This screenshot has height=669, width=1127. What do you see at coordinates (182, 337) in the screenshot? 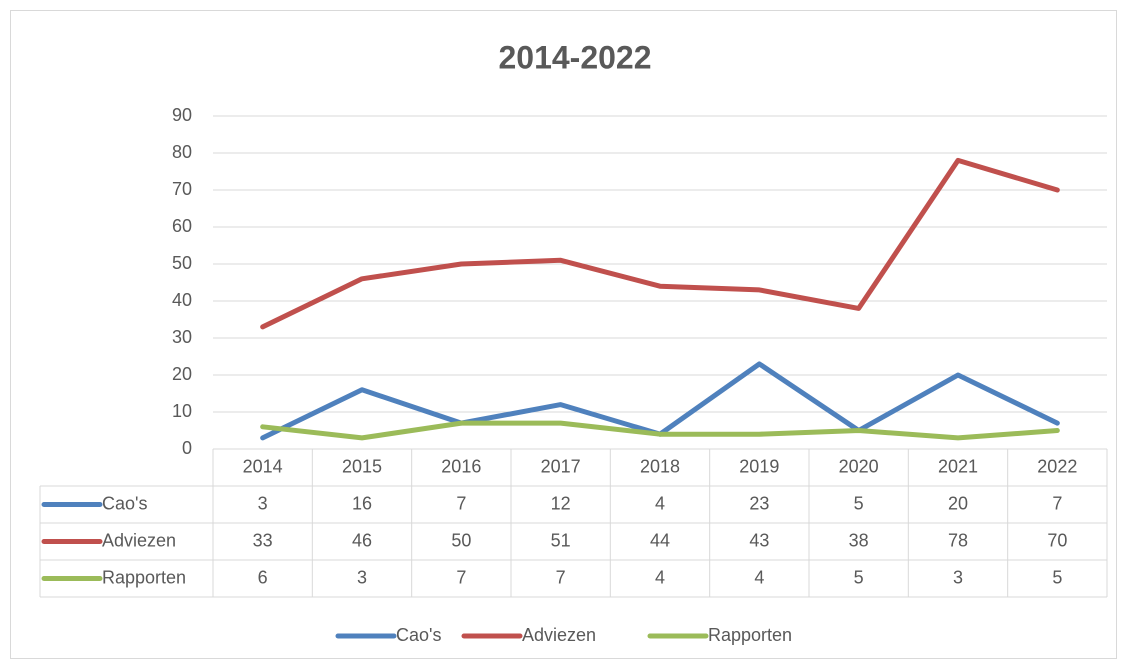
I see `y-tick-label: 30` at bounding box center [182, 337].